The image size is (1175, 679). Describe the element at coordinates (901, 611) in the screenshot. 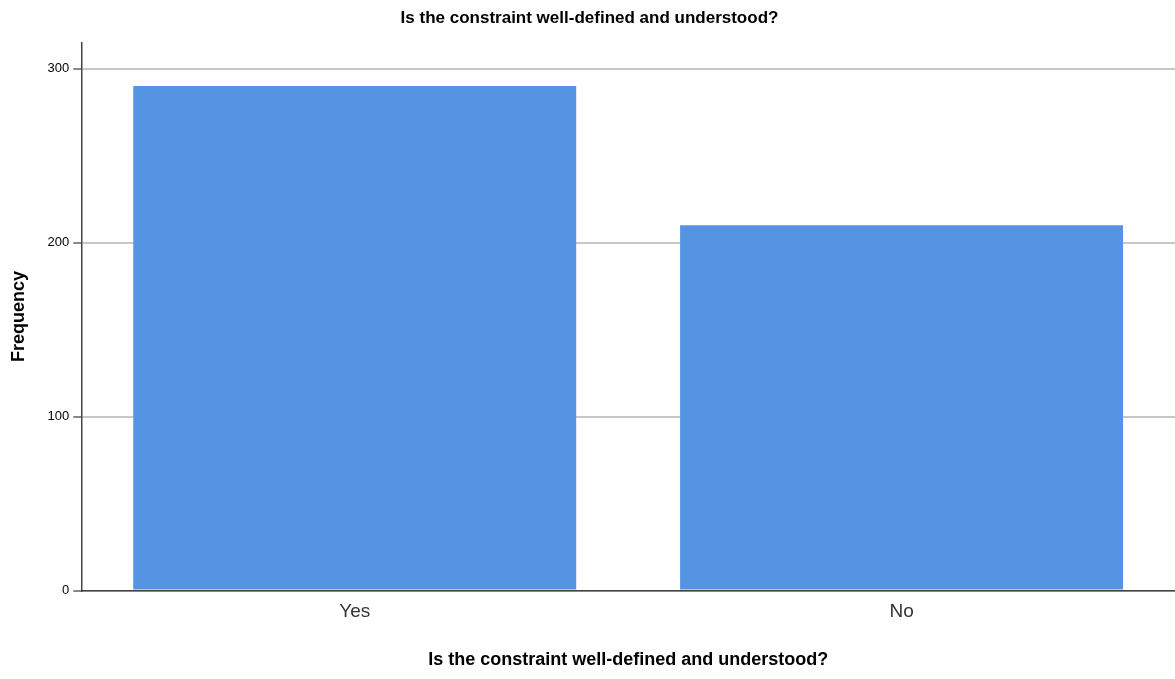

I see `x-tick-label: No` at that location.